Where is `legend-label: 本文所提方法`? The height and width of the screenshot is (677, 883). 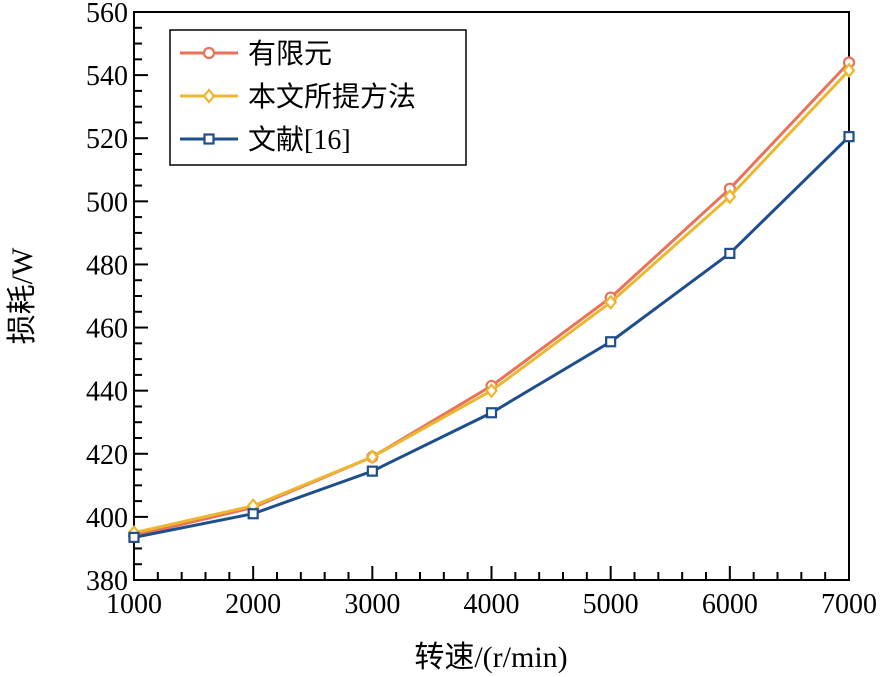 legend-label: 本文所提方法 is located at coordinates (332, 97).